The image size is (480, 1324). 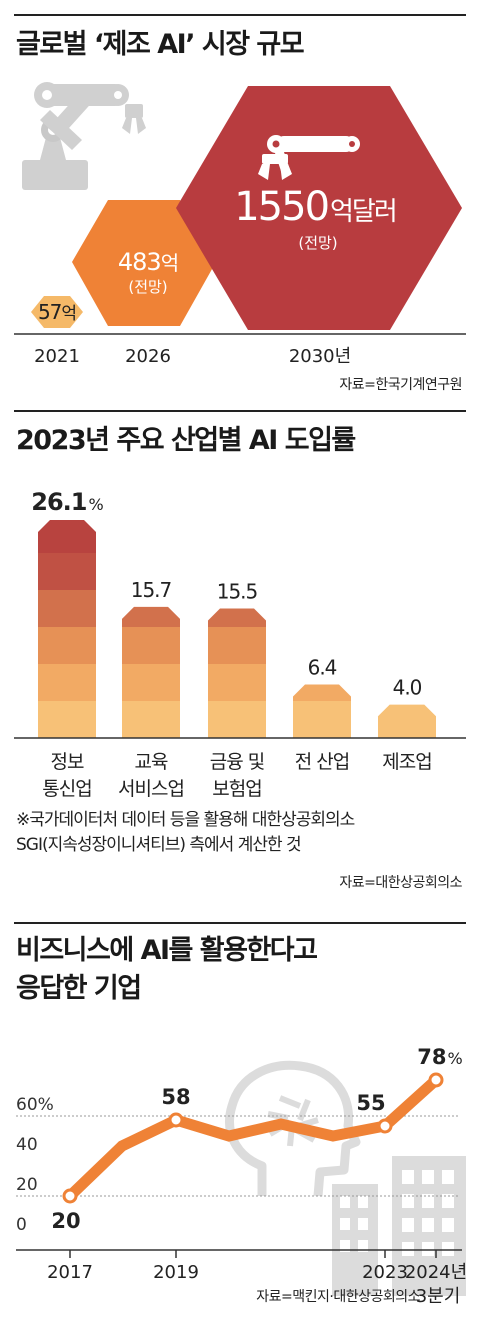 I want to click on y-tick-label: 0, so click(x=21, y=1225).